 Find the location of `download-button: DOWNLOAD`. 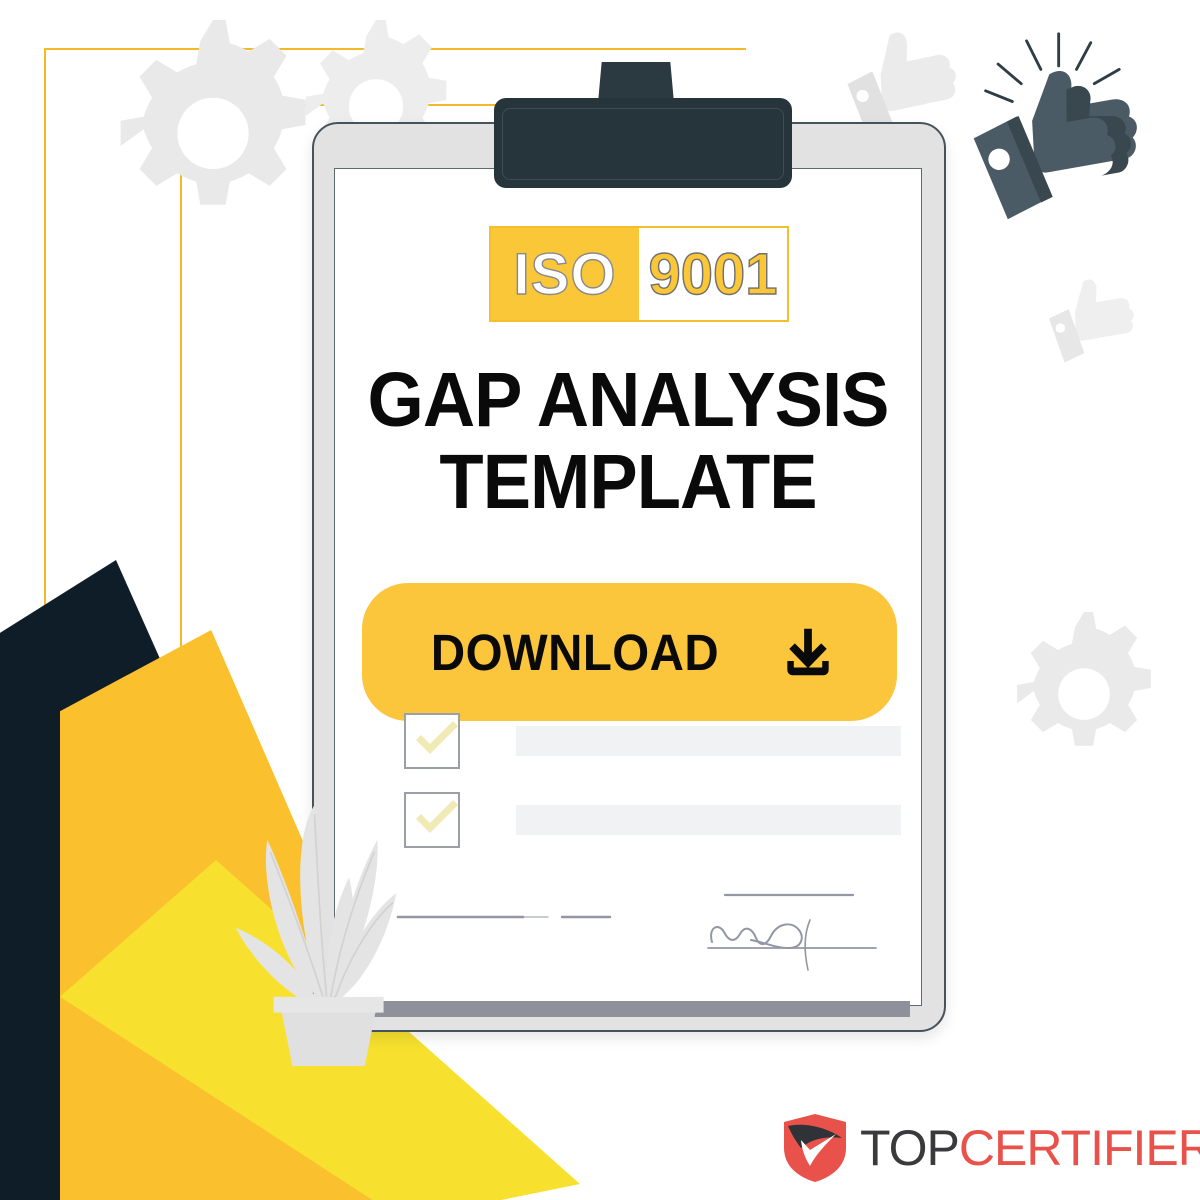

download-button: DOWNLOAD is located at coordinates (629, 652).